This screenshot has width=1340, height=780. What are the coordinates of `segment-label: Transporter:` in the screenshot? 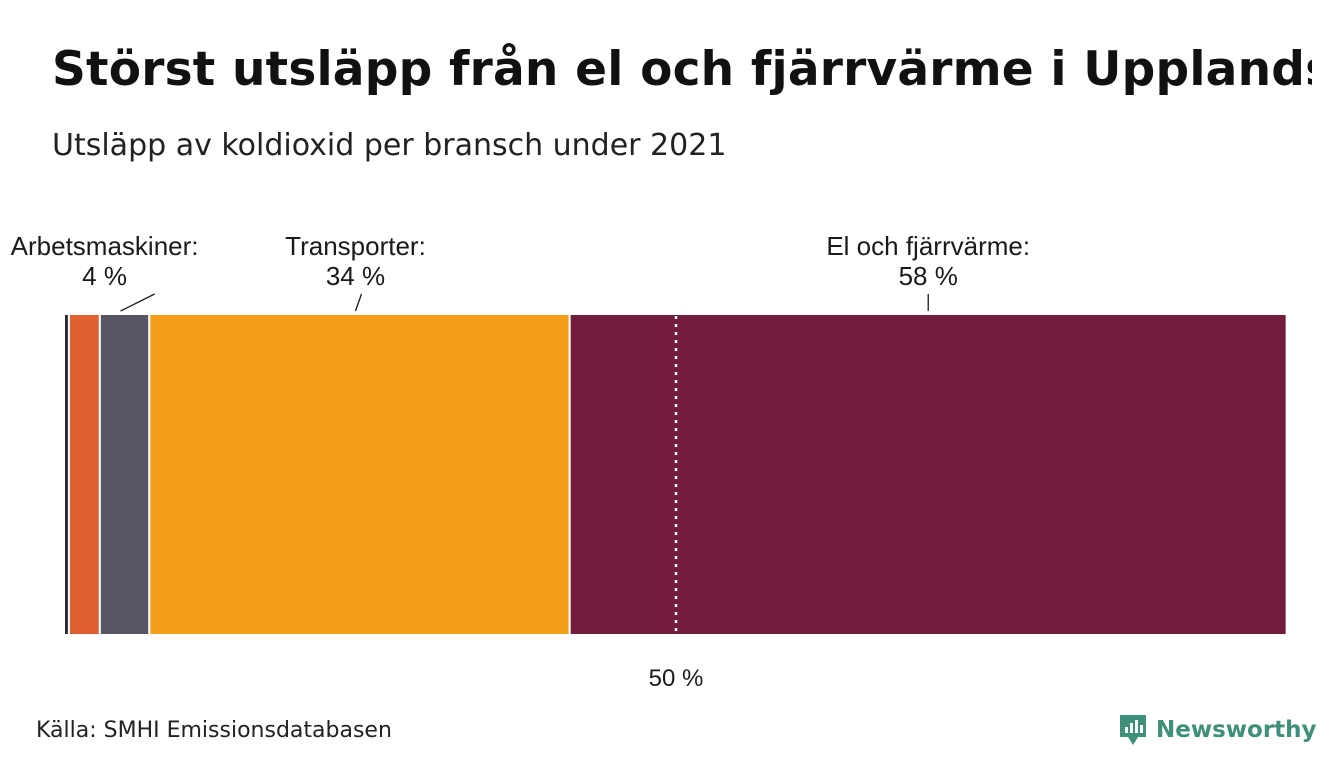 It's located at (355, 246).